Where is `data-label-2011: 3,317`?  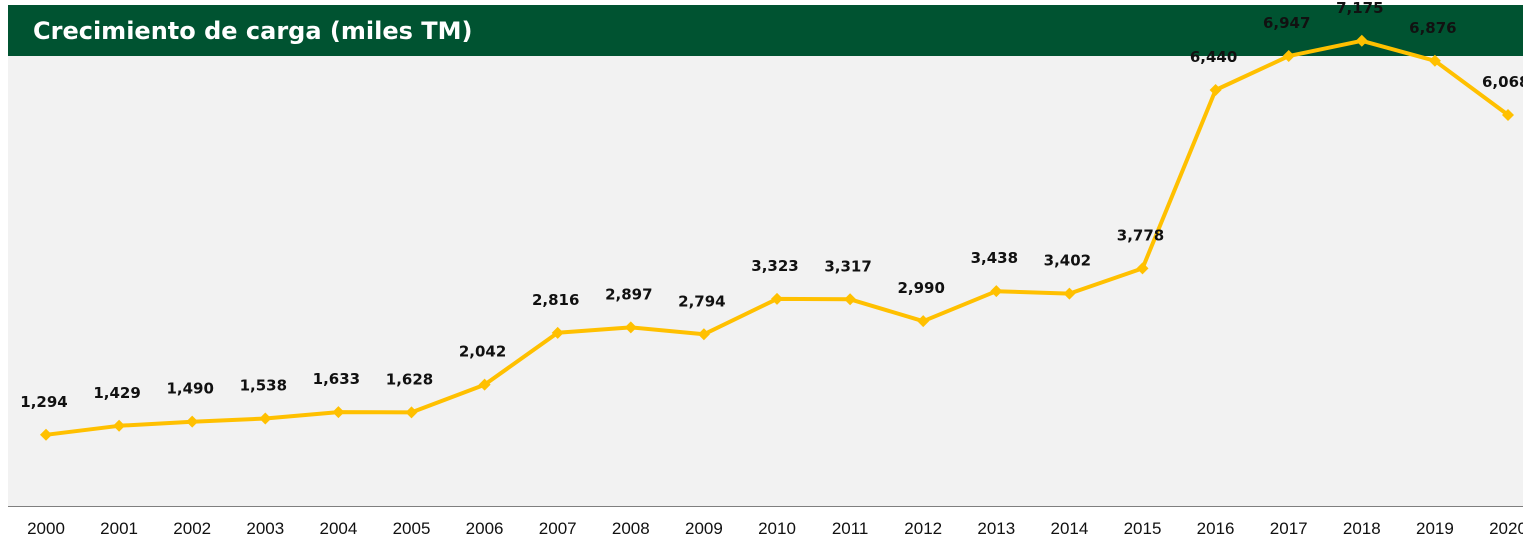
data-label-2011: 3,317 is located at coordinates (847, 266).